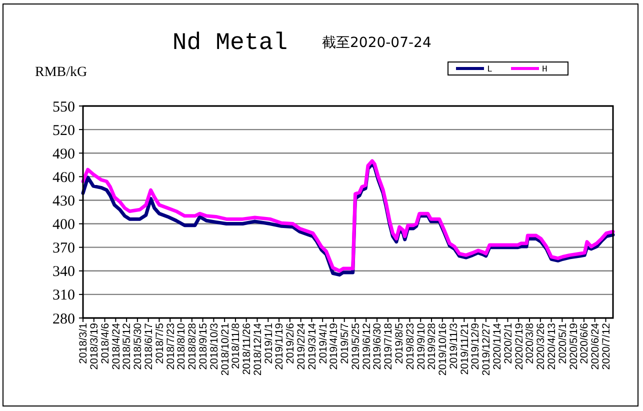 The height and width of the screenshot is (411, 643). I want to click on x-tick-label: 2018/3/19, so click(94, 346).